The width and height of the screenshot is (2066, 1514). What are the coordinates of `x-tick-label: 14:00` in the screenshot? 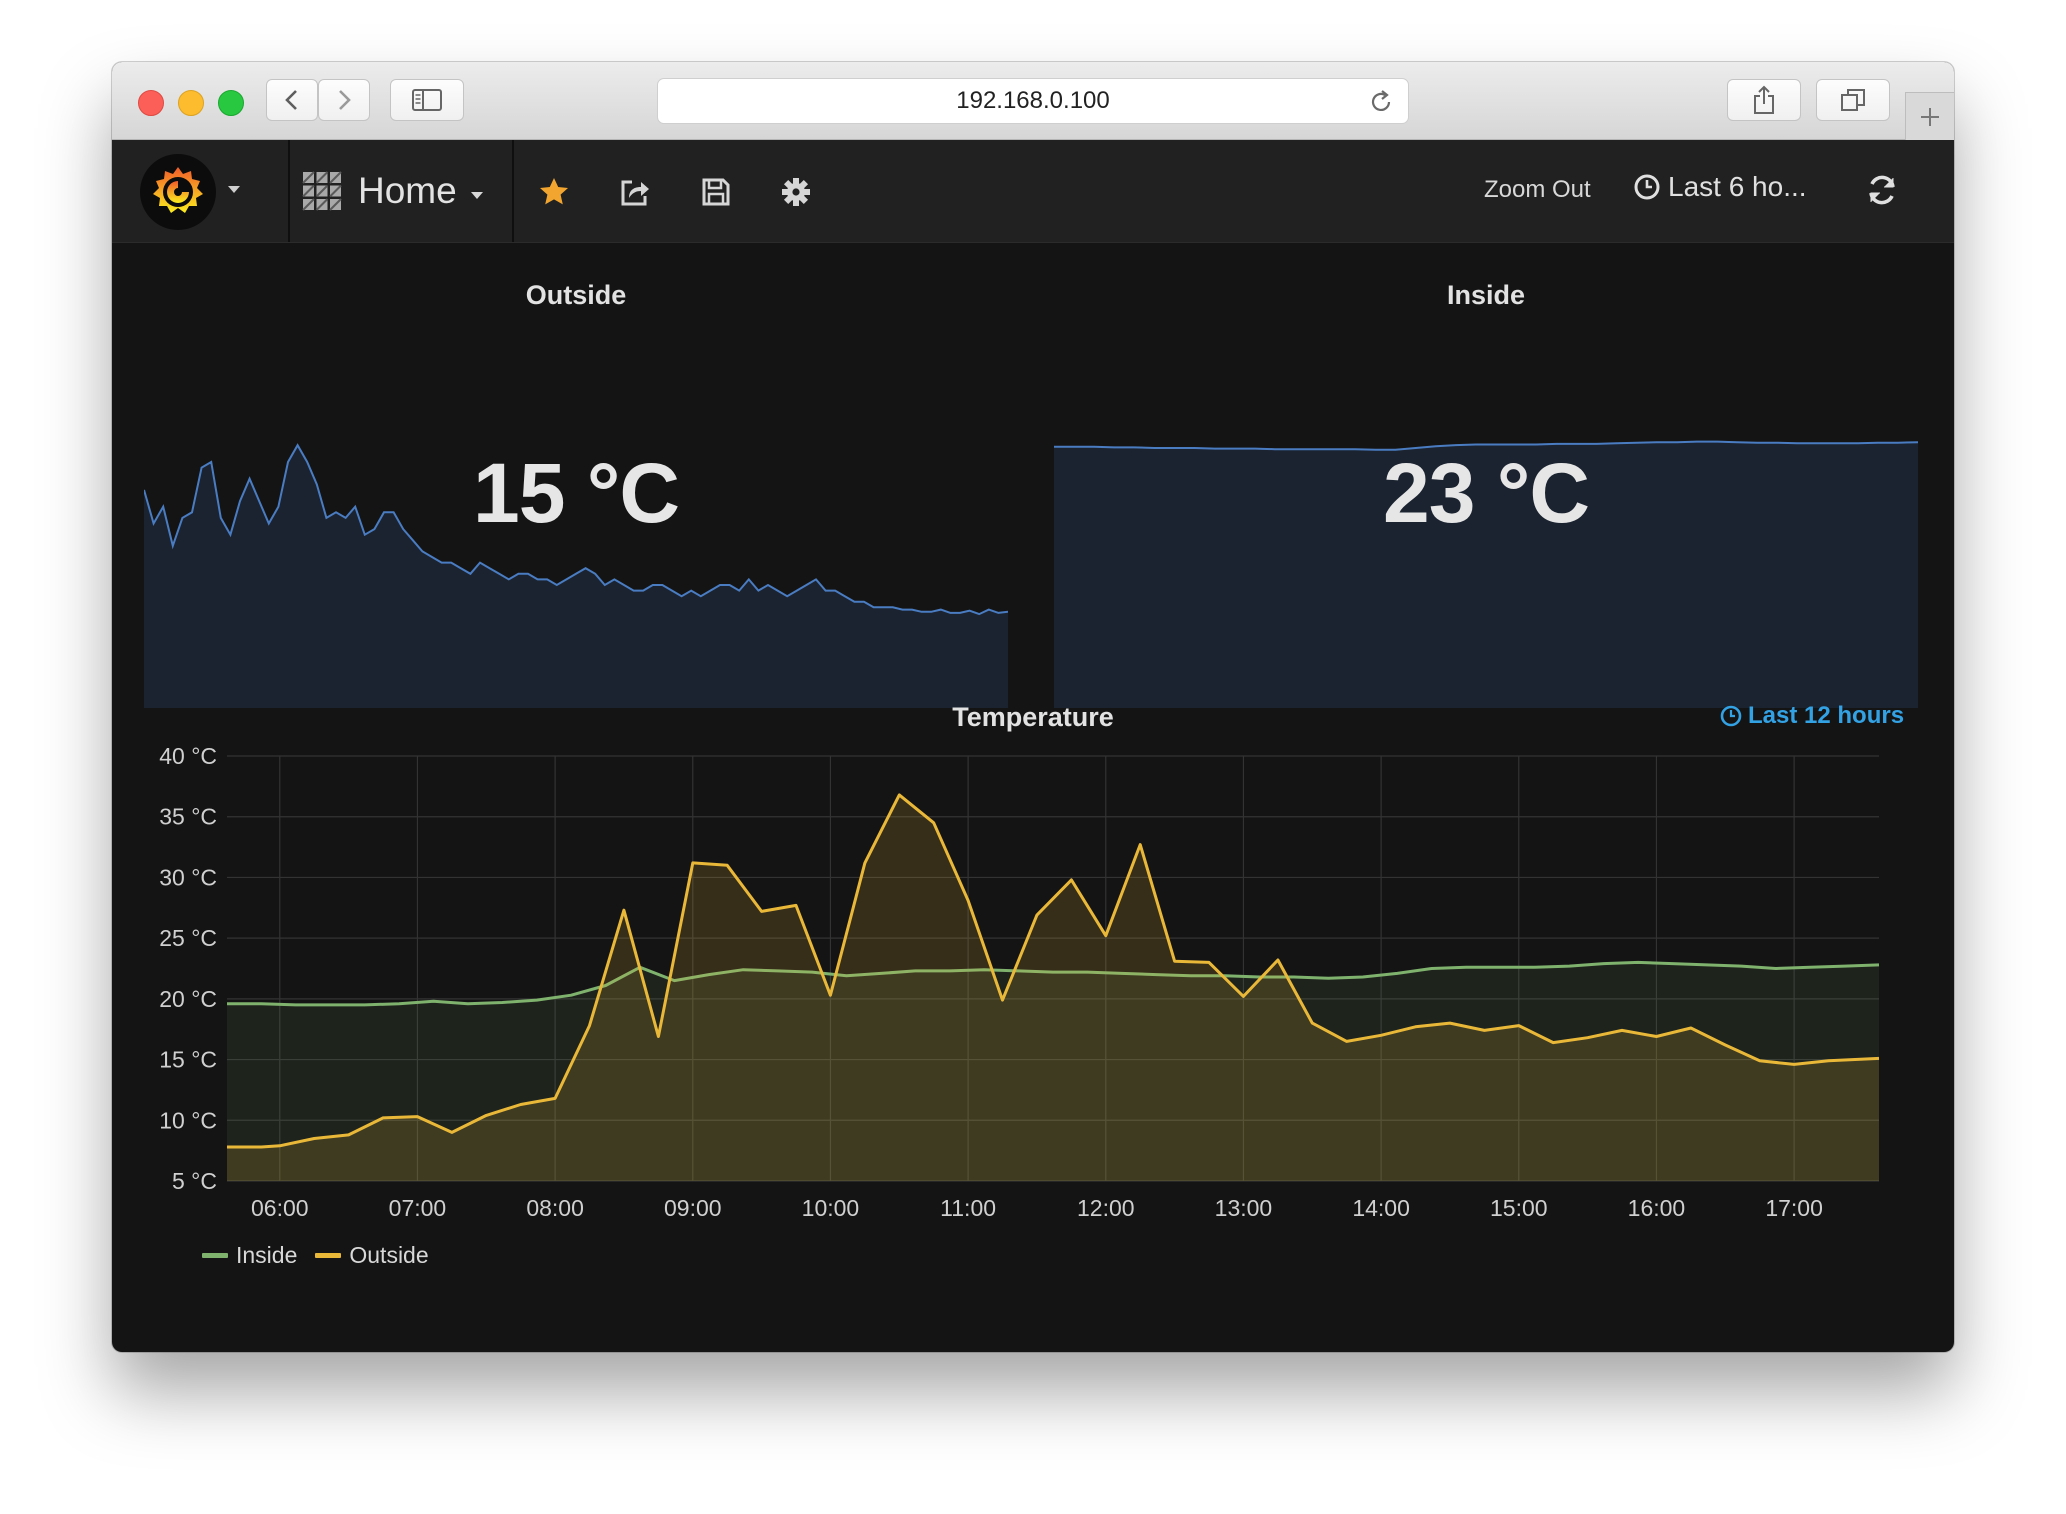 It's located at (1381, 1208).